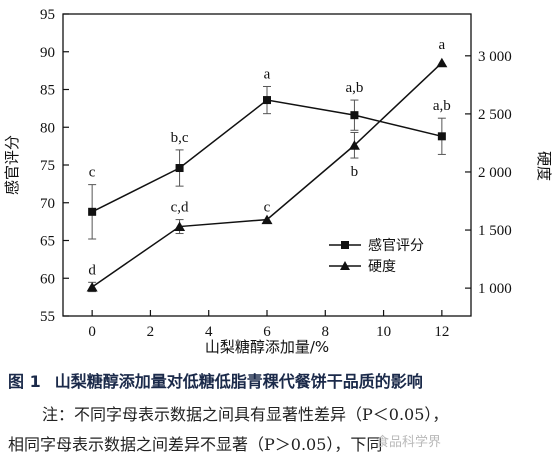  I want to click on left-y-tick-label: 60, so click(47, 279).